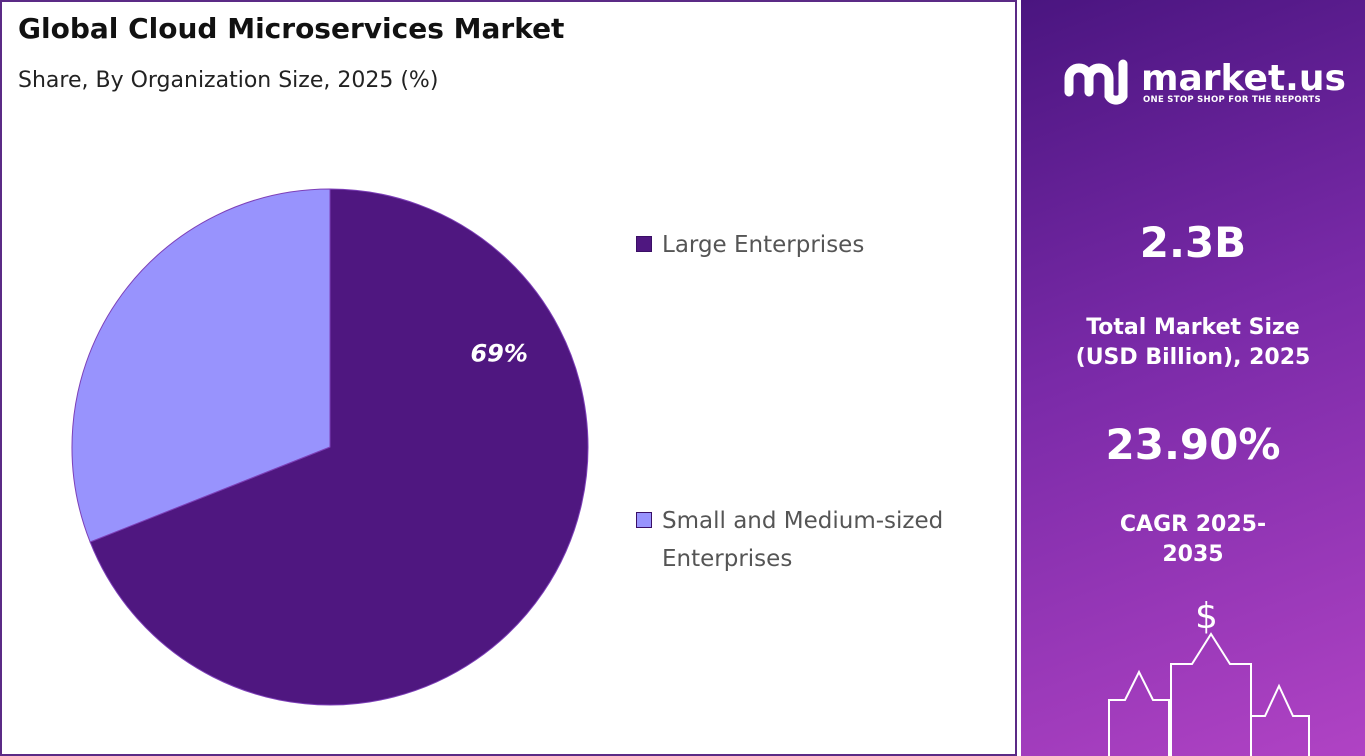  I want to click on pie-slice, so click(201, 365).